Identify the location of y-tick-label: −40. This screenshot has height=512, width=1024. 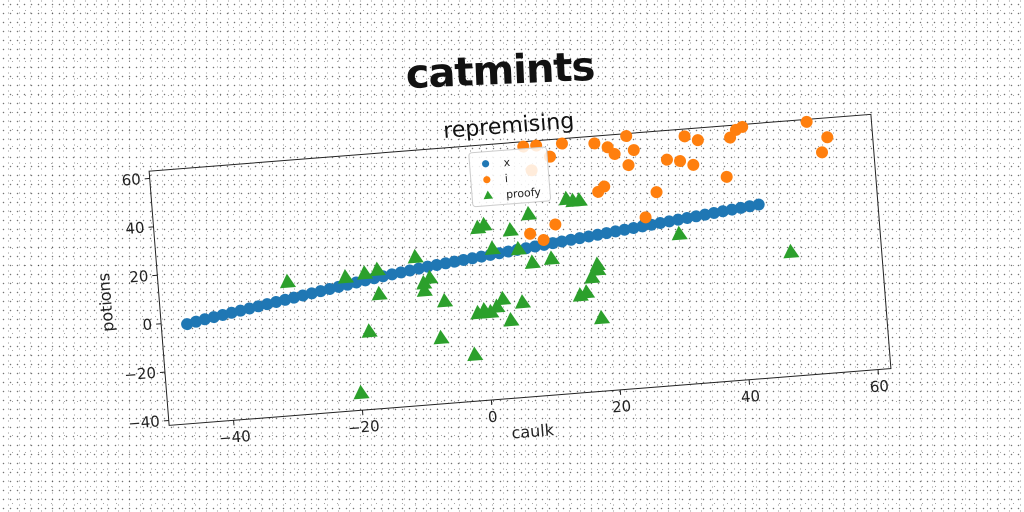
(144, 422).